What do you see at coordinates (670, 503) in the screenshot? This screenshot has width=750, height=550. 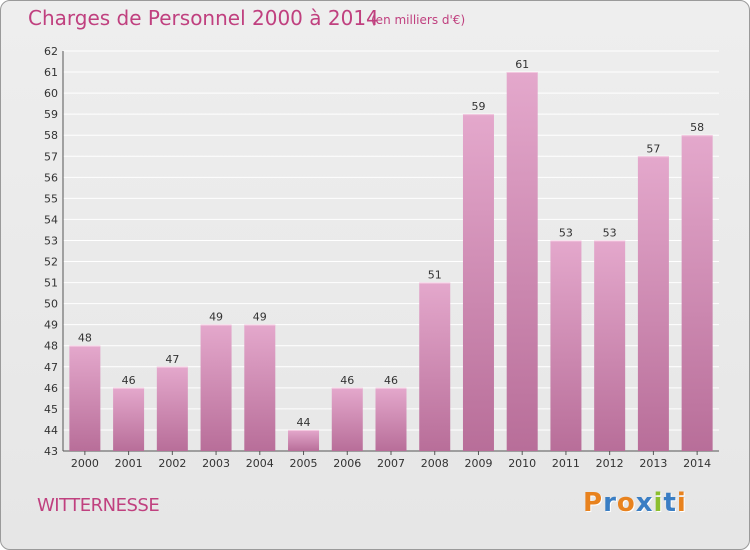 I see `brand-letter: t` at bounding box center [670, 503].